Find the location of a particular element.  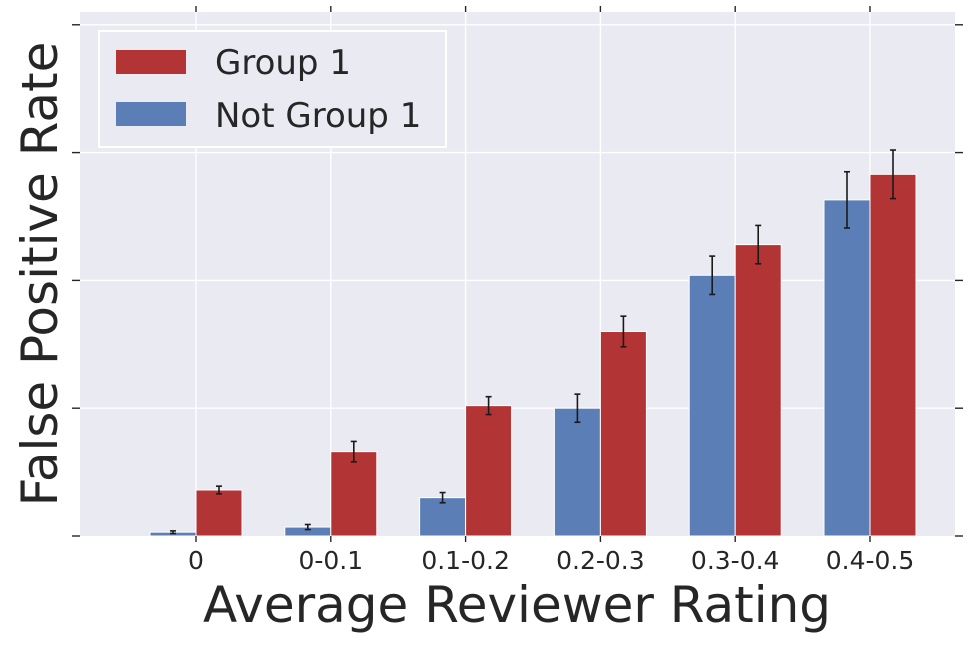

x-axis-title: Average Reviewer Rating is located at coordinates (517, 605).